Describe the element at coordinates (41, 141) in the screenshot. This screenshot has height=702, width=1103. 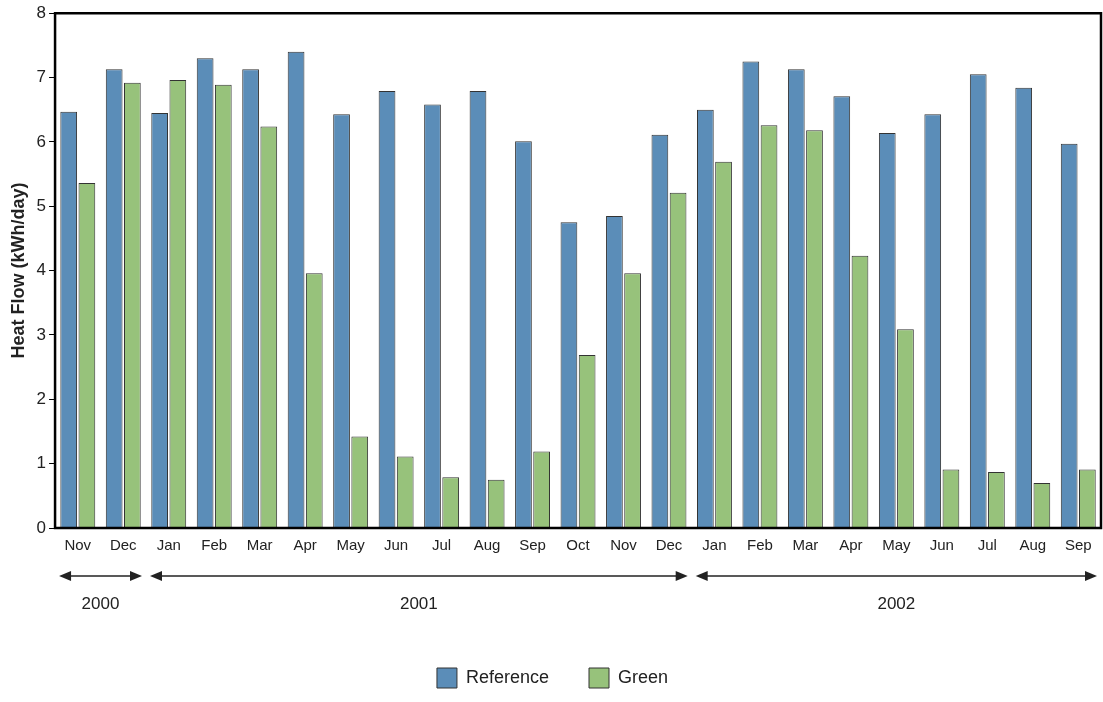
I see `y-tick-label: 6` at that location.